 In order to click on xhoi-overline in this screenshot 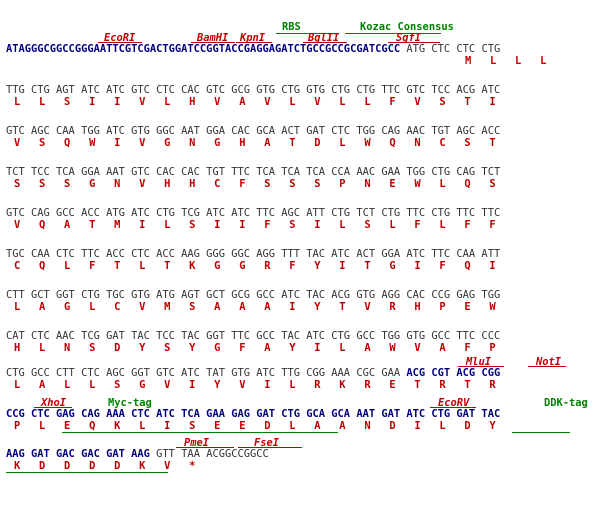, I will do `click(53, 407)`.